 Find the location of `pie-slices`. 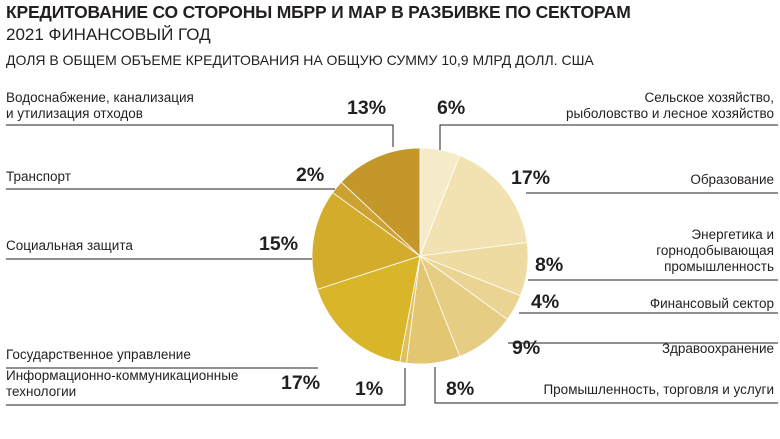

pie-slices is located at coordinates (420, 256).